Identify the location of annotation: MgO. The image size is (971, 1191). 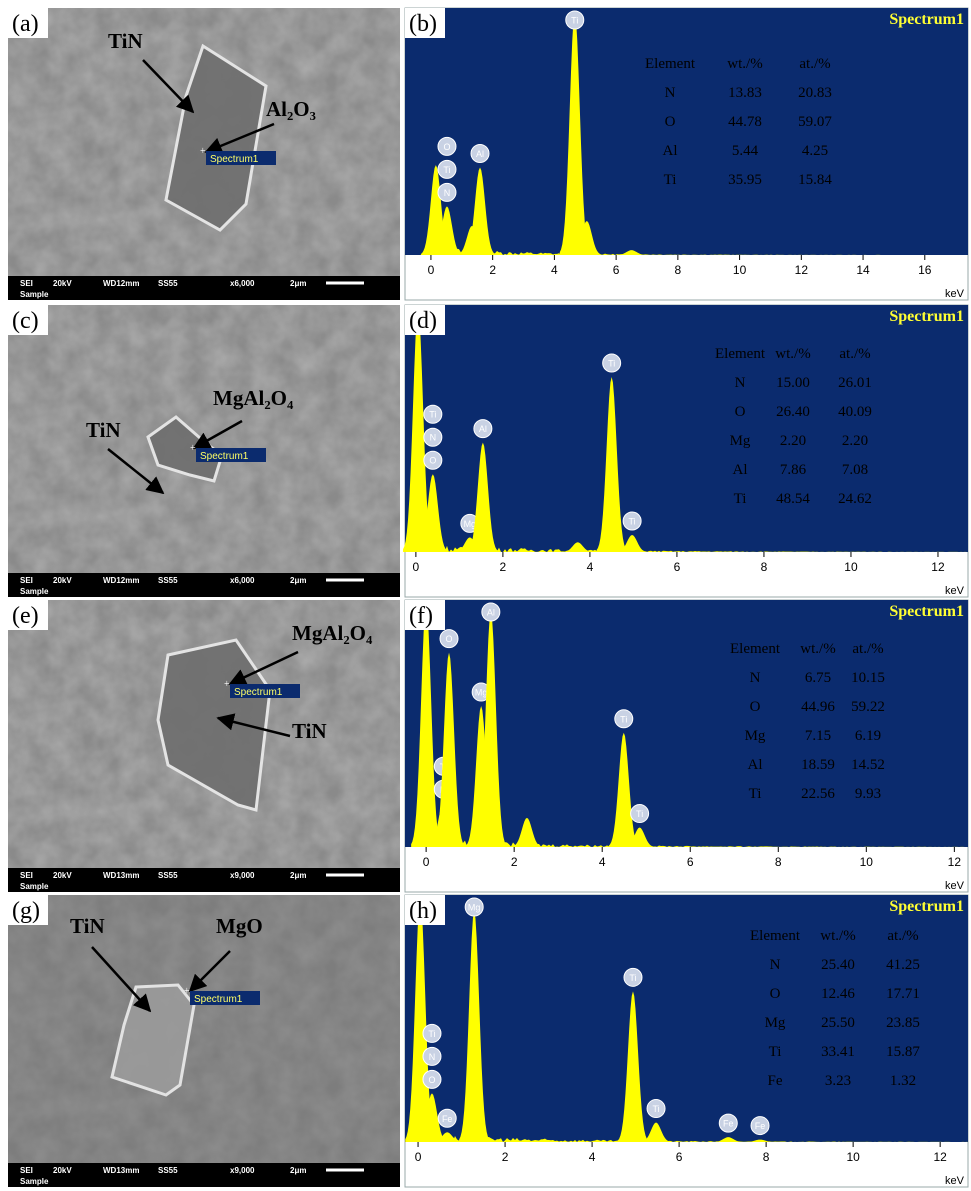
(239, 926).